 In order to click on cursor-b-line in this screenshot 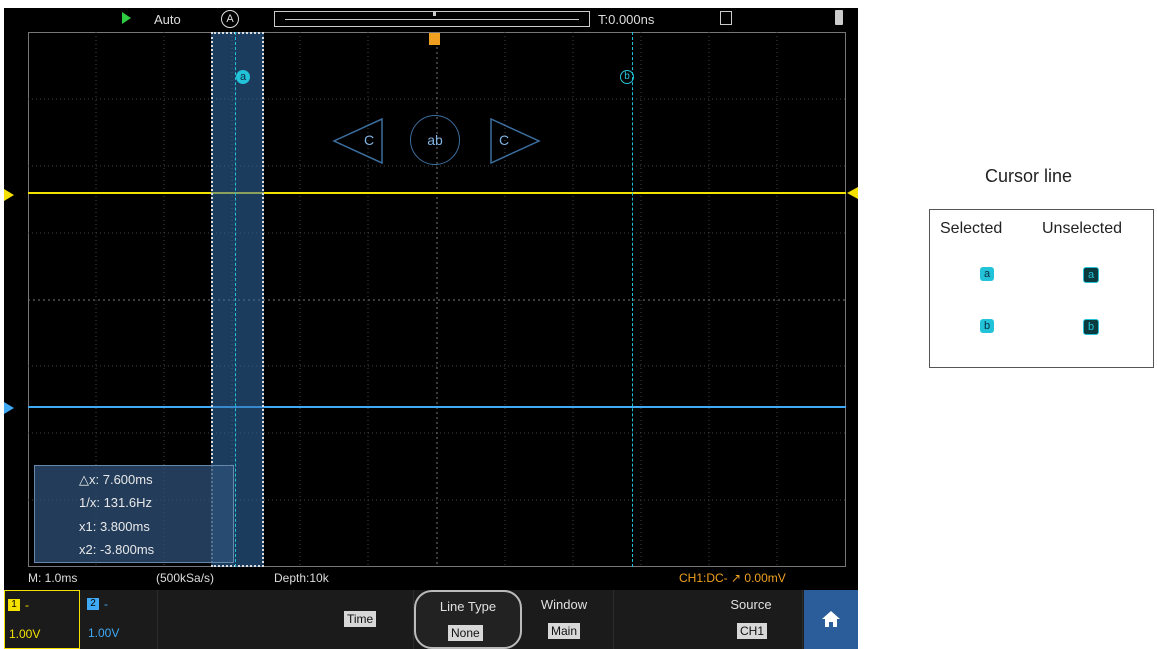, I will do `click(632, 299)`.